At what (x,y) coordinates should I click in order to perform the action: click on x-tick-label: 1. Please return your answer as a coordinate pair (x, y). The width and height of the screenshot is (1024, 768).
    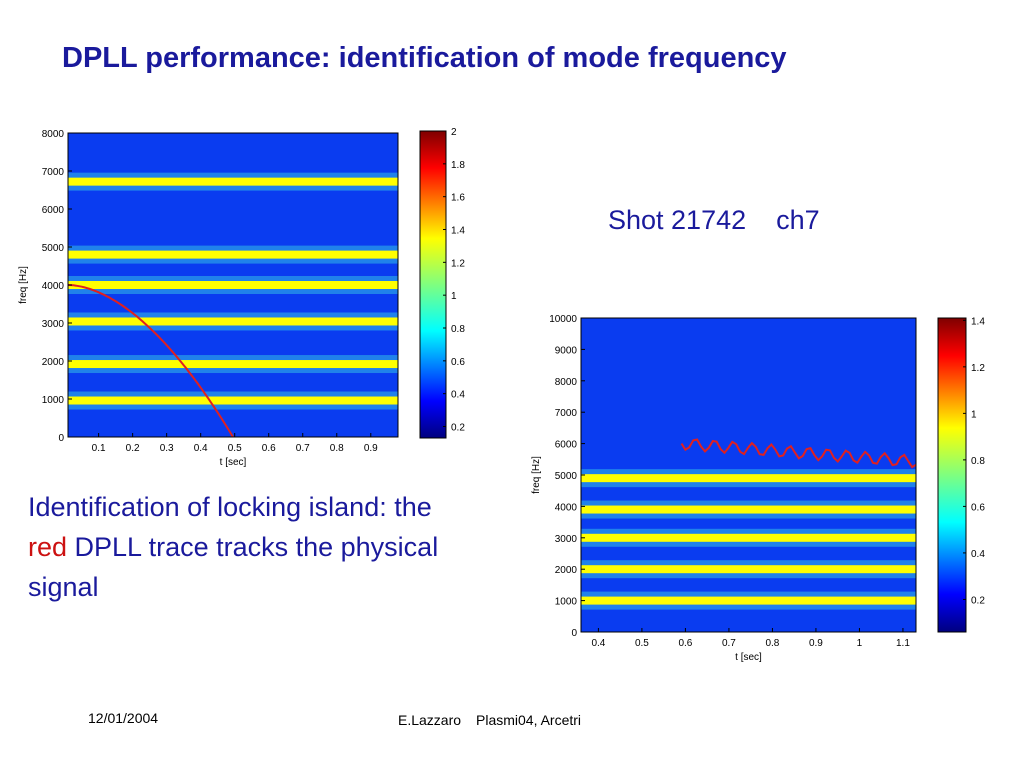
    Looking at the image, I should click on (860, 643).